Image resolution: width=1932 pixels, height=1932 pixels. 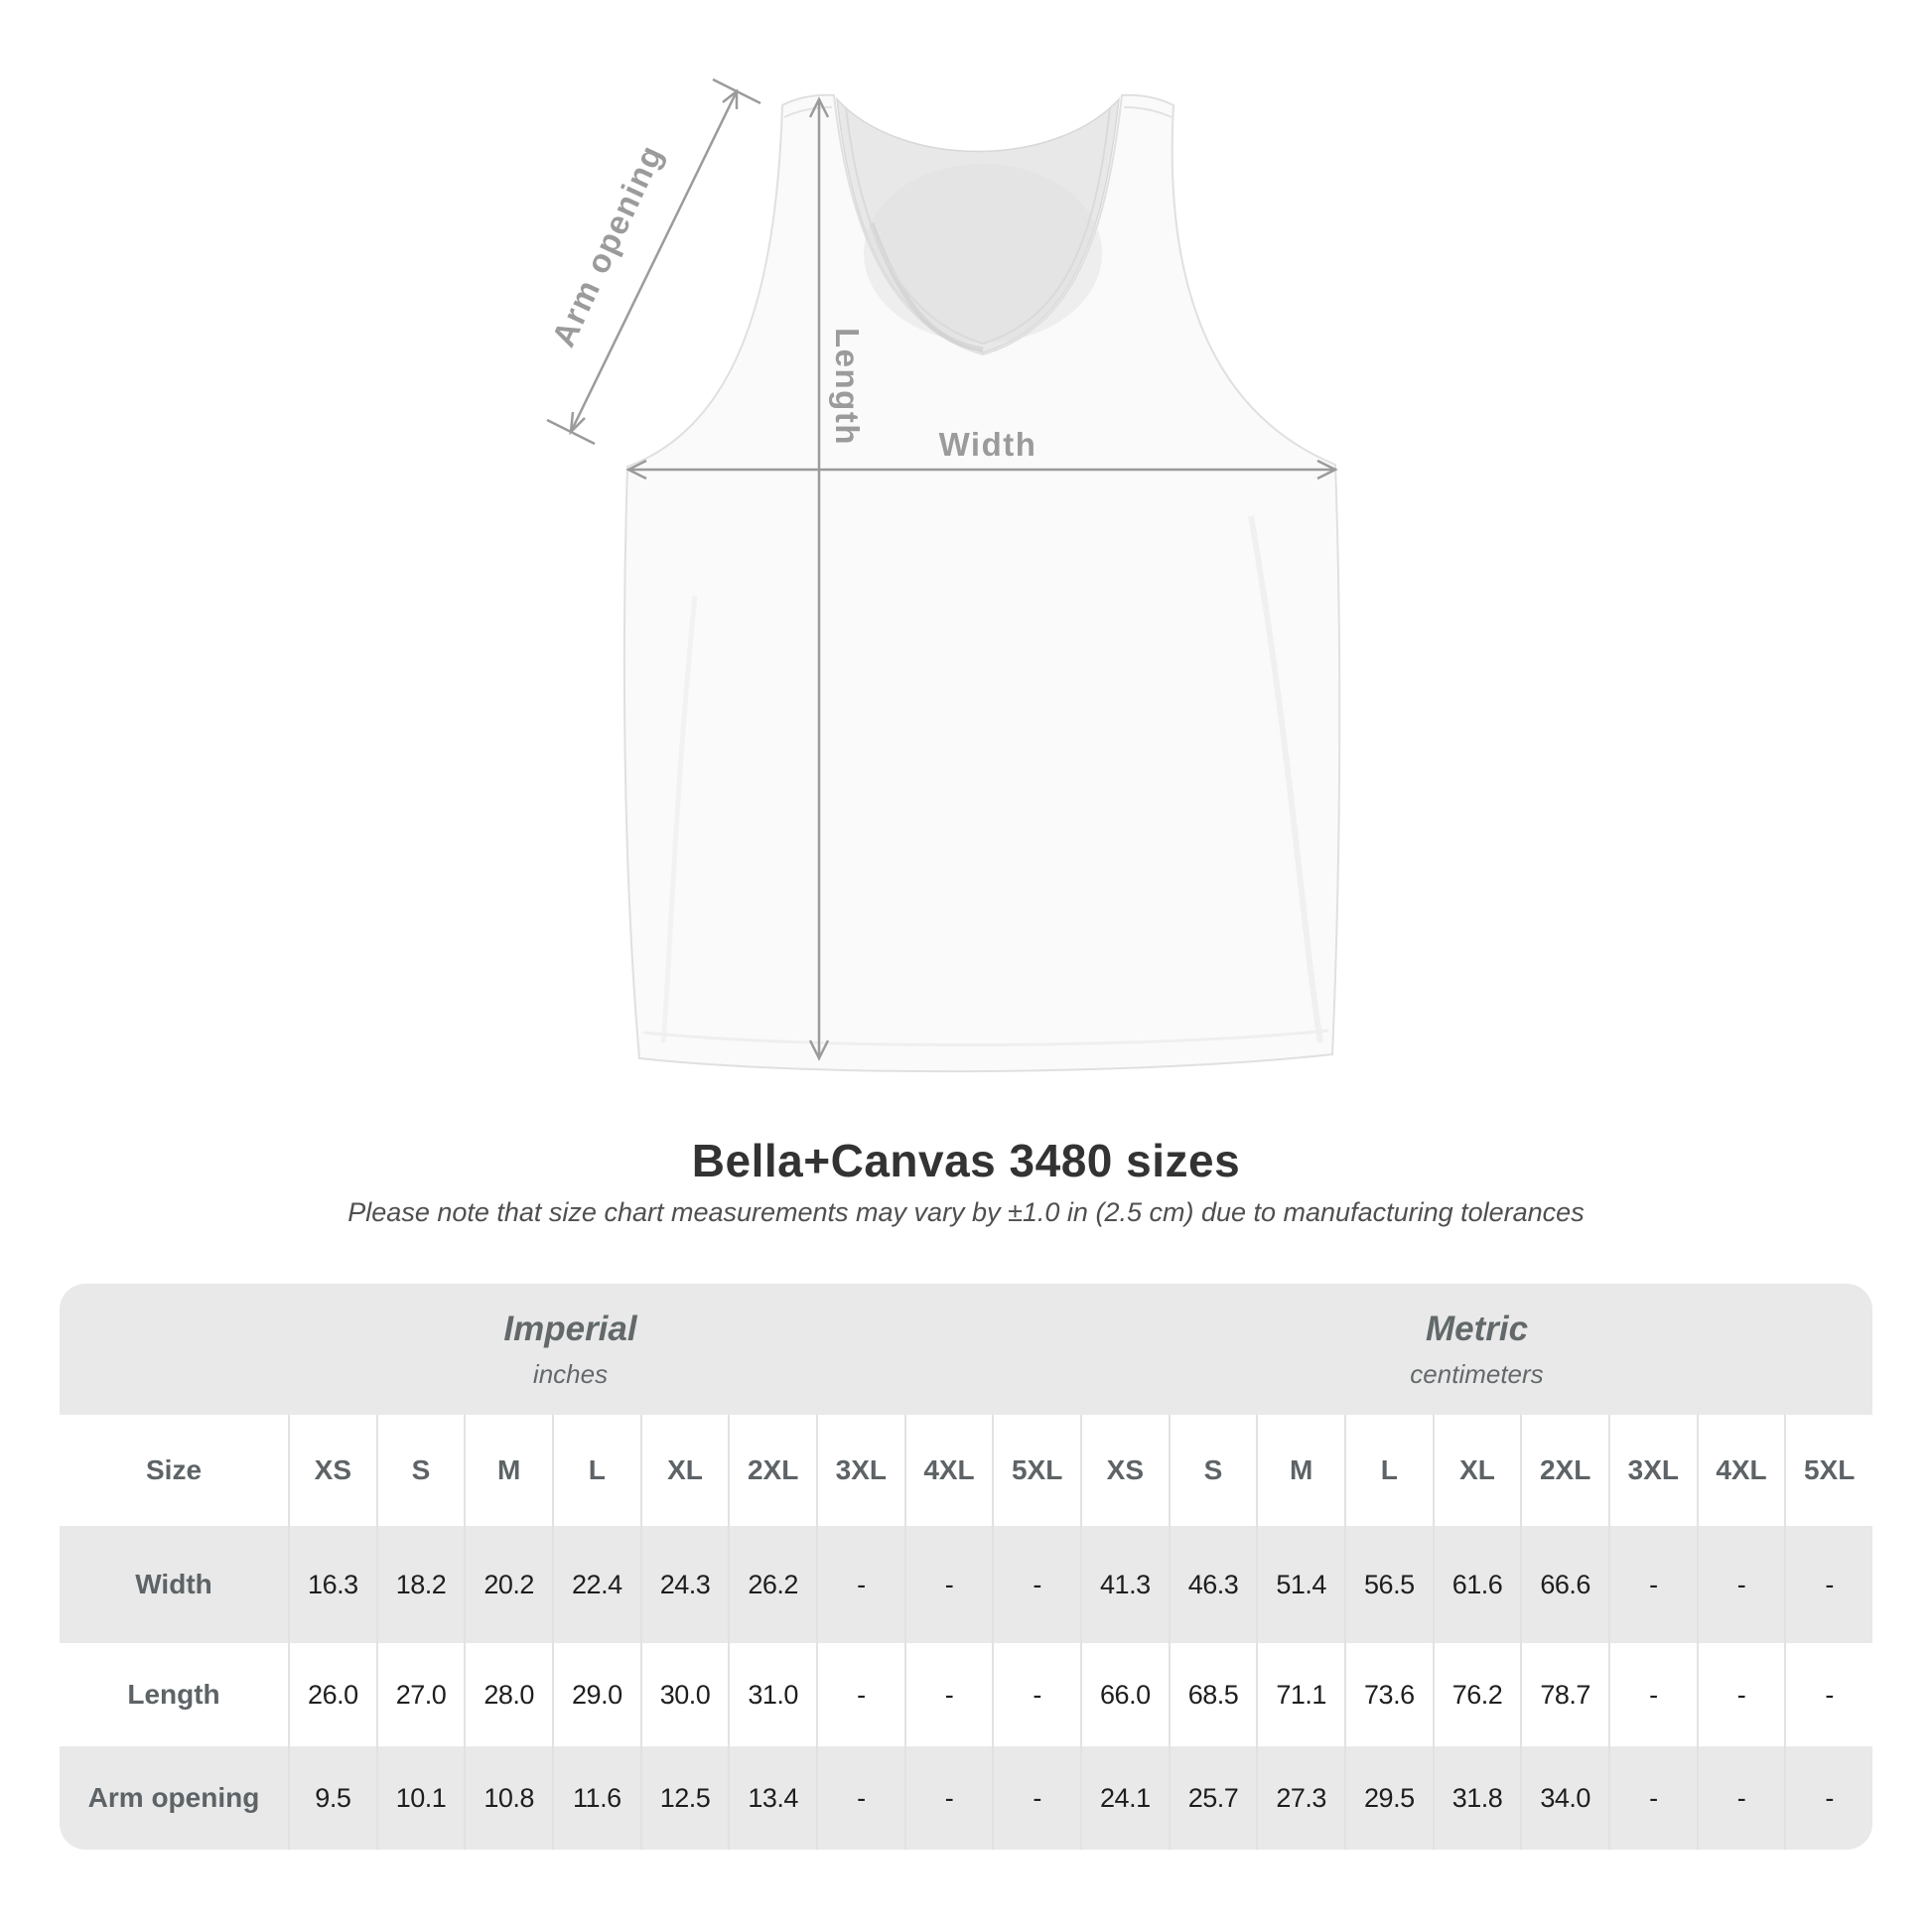 What do you see at coordinates (1477, 1350) in the screenshot?
I see `metric-header: Metric centimeters` at bounding box center [1477, 1350].